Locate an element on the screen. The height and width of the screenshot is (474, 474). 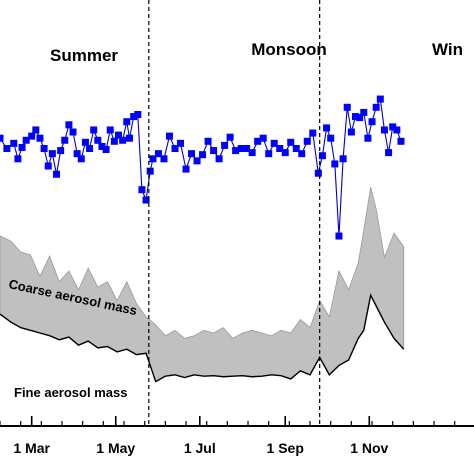
season-label-monsoon: Monsoon is located at coordinates (289, 49).